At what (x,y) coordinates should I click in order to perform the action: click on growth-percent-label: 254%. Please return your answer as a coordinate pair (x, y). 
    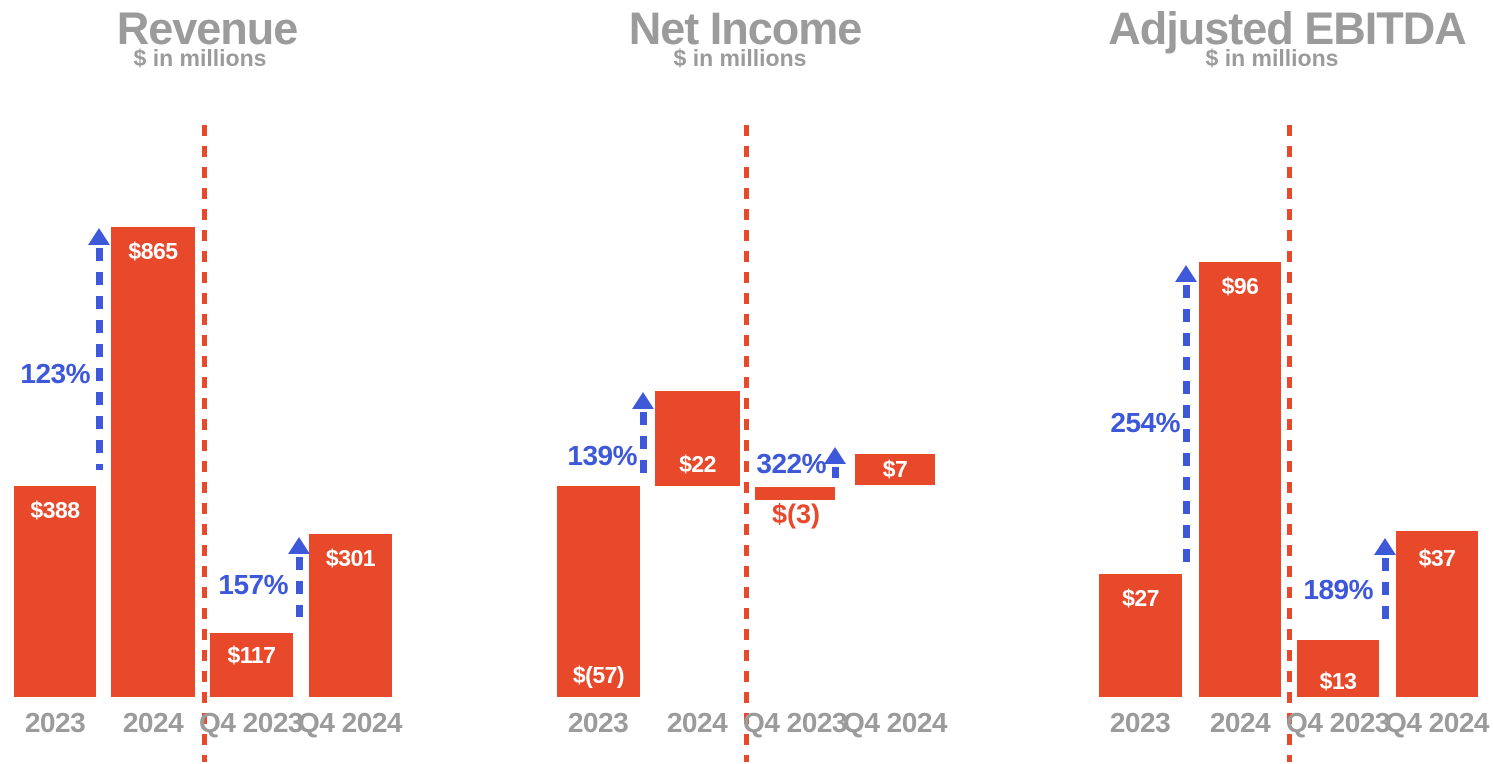
    Looking at the image, I should click on (1145, 422).